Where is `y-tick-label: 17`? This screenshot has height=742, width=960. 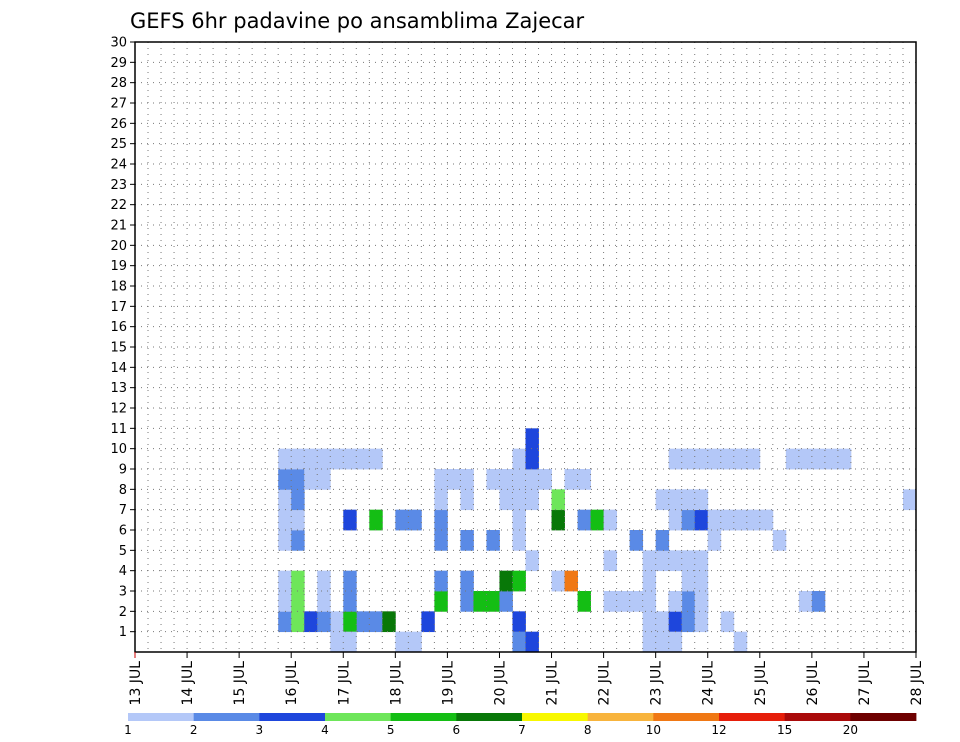
y-tick-label: 17 is located at coordinates (118, 307).